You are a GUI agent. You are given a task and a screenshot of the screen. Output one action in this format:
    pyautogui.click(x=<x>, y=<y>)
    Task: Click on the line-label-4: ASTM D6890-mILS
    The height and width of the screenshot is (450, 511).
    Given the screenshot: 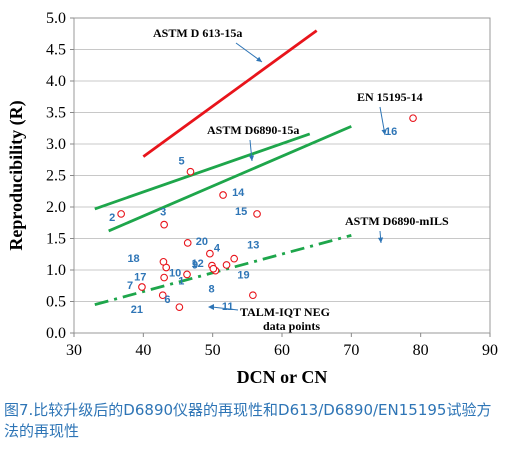 What is the action you would take?
    pyautogui.click(x=397, y=221)
    